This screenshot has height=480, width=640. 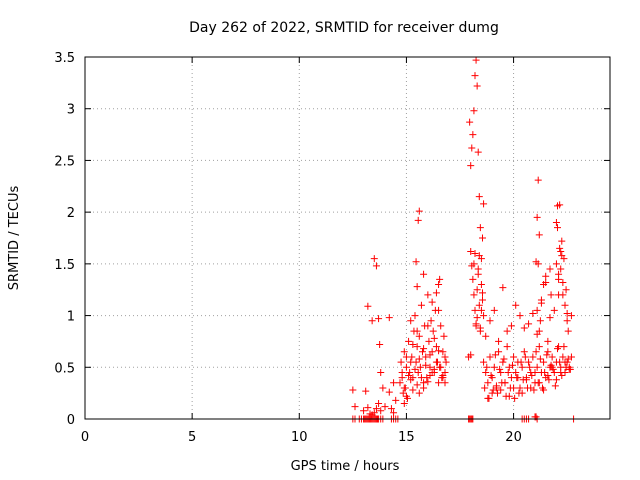 I want to click on y-tick-label: 1, so click(x=71, y=317).